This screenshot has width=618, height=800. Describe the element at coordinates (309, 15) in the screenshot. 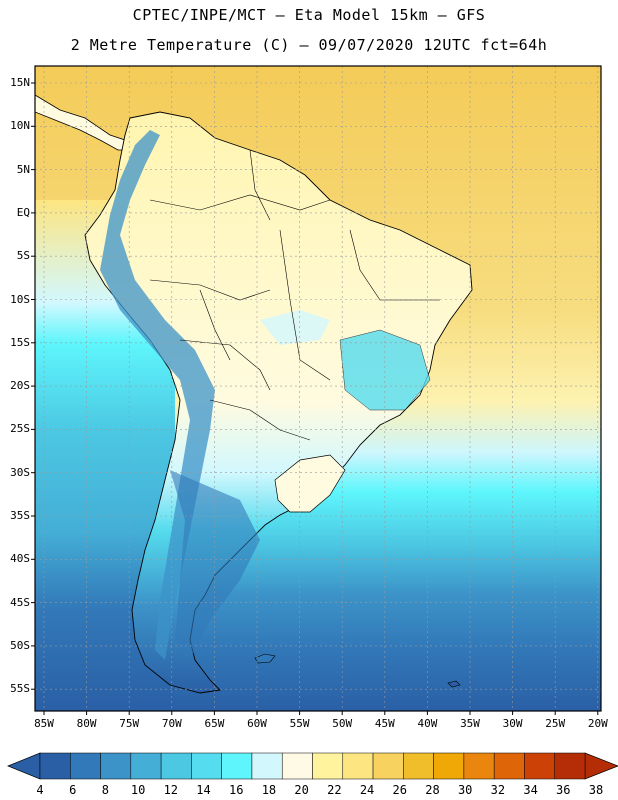

I see `map-title-line1: CPTEC/INPE/MCT – Eta Model 15km – GFS` at that location.